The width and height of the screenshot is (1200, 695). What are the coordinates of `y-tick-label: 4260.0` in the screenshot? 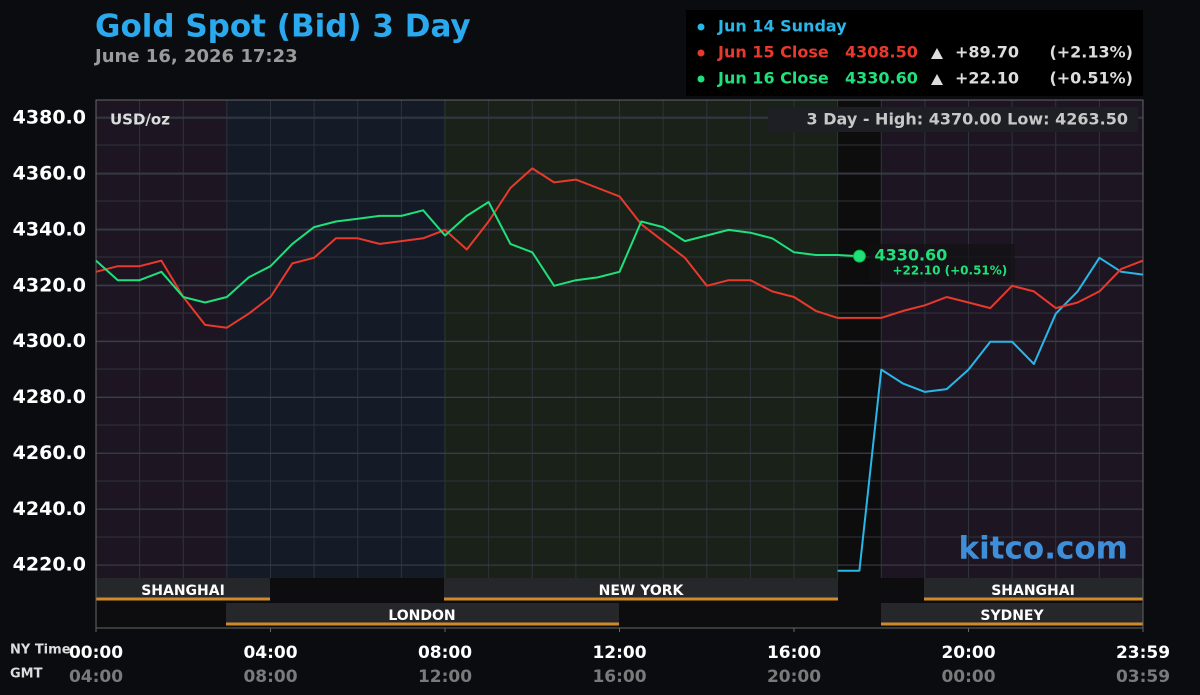 It's located at (49, 453).